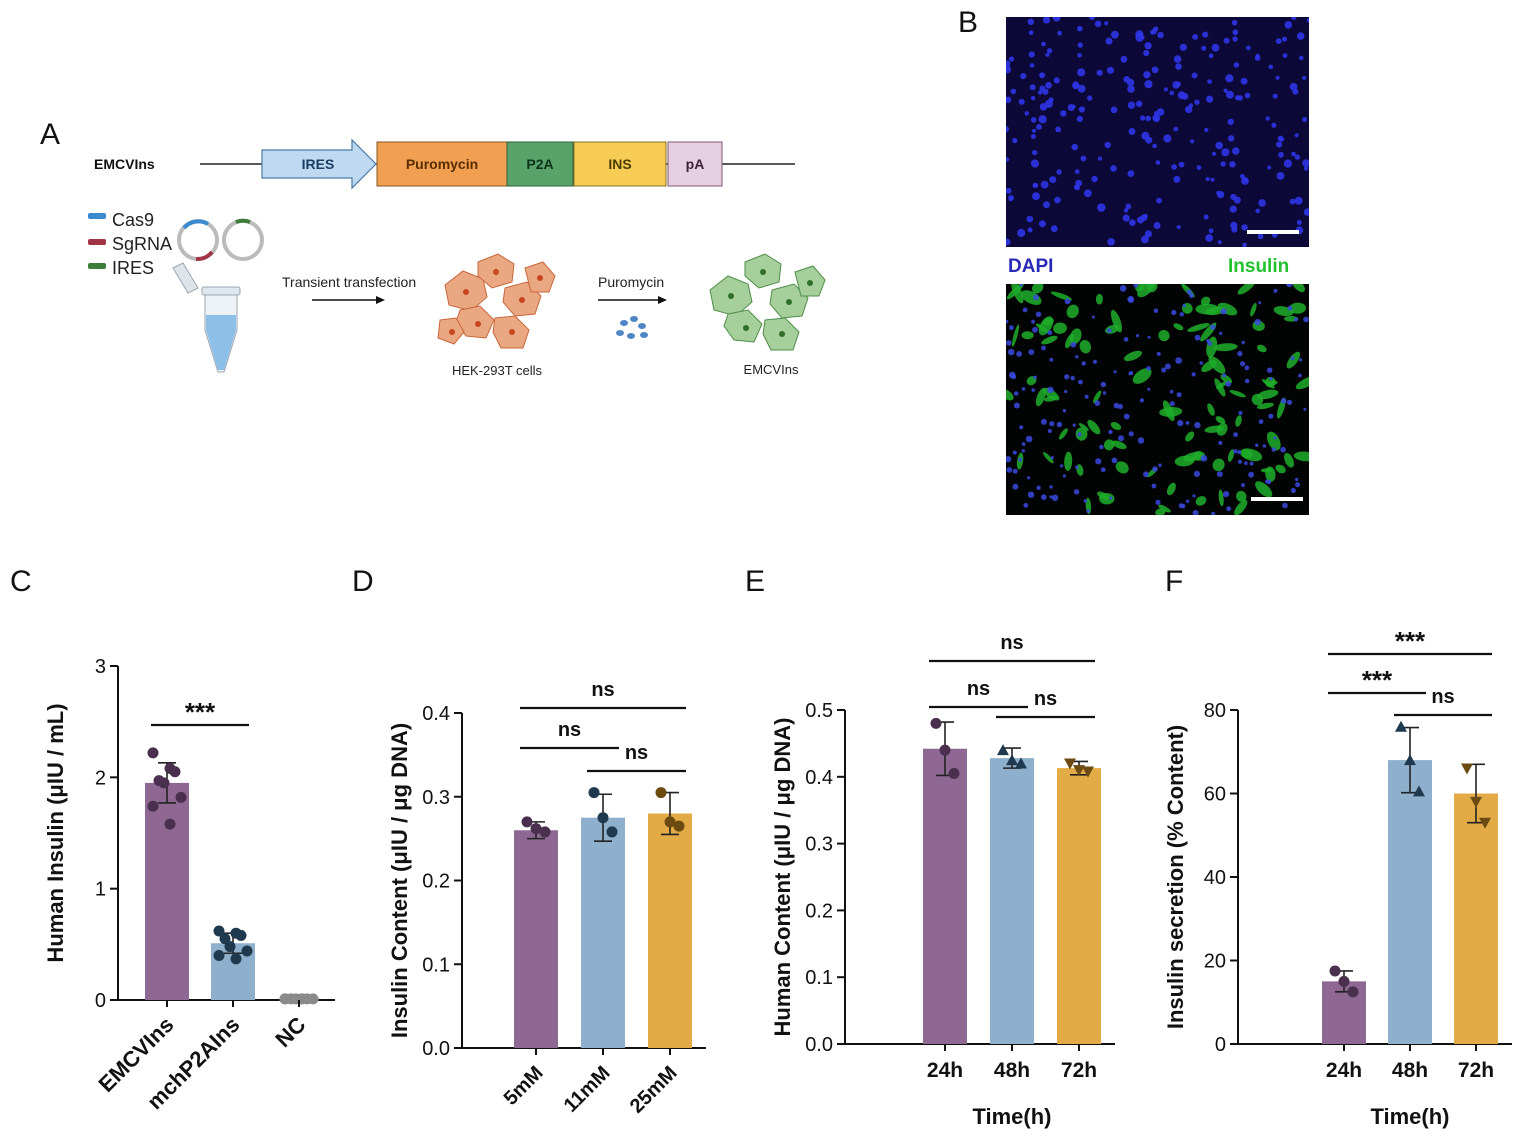 This screenshot has height=1146, width=1535. I want to click on y-axis-label: Insulin secretion (% Content), so click(1175, 877).